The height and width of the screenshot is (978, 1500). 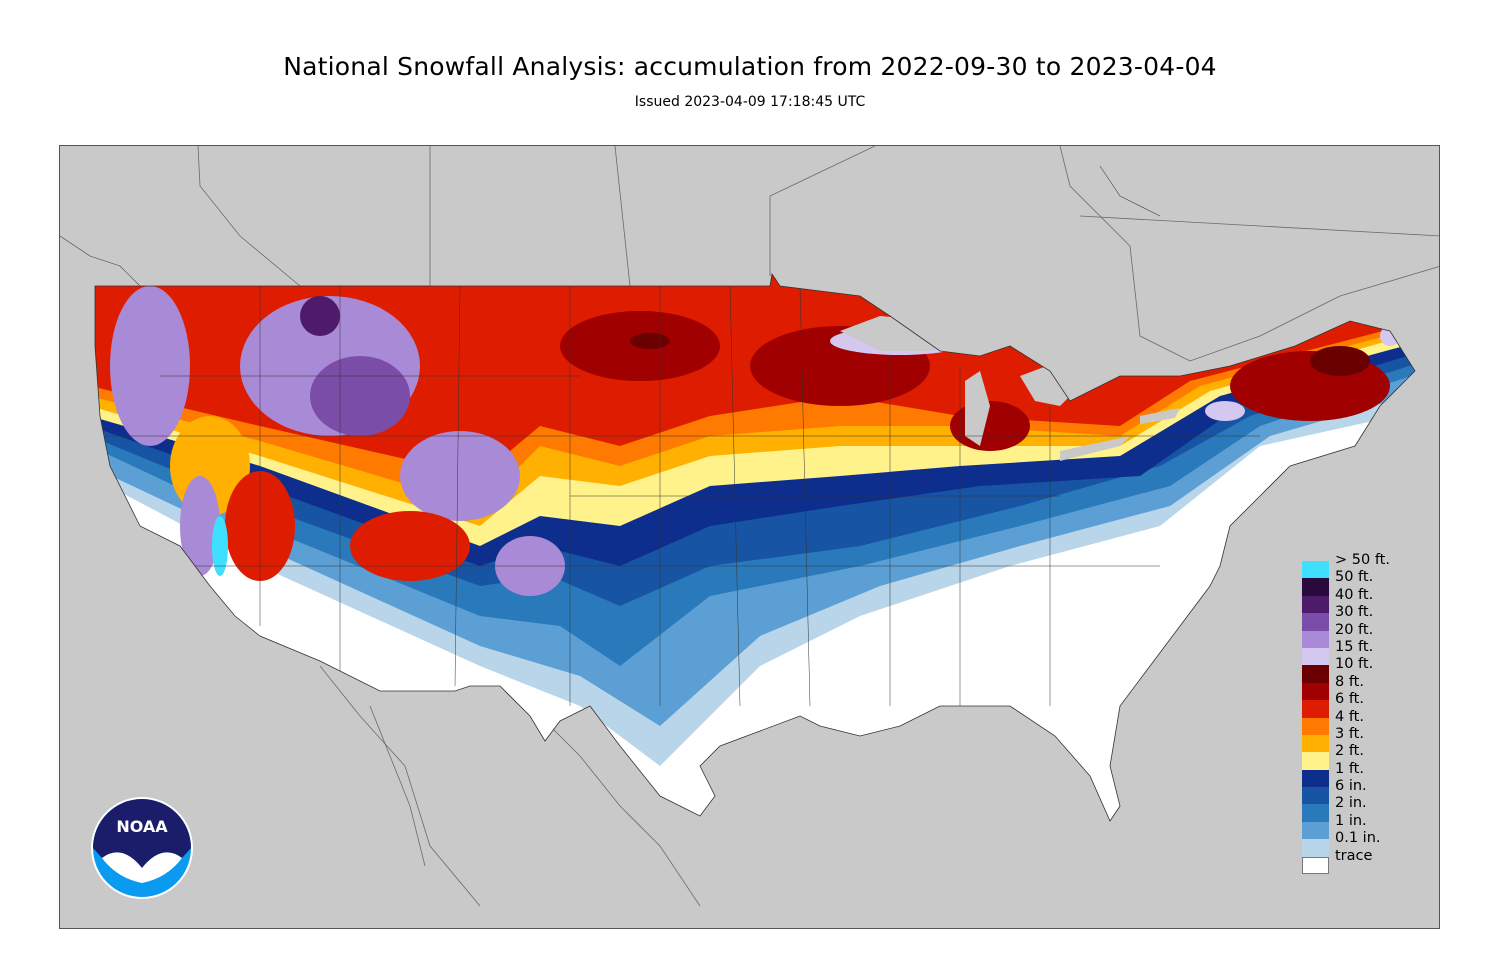 What do you see at coordinates (142, 848) in the screenshot?
I see `noaa-logo: NOAA` at bounding box center [142, 848].